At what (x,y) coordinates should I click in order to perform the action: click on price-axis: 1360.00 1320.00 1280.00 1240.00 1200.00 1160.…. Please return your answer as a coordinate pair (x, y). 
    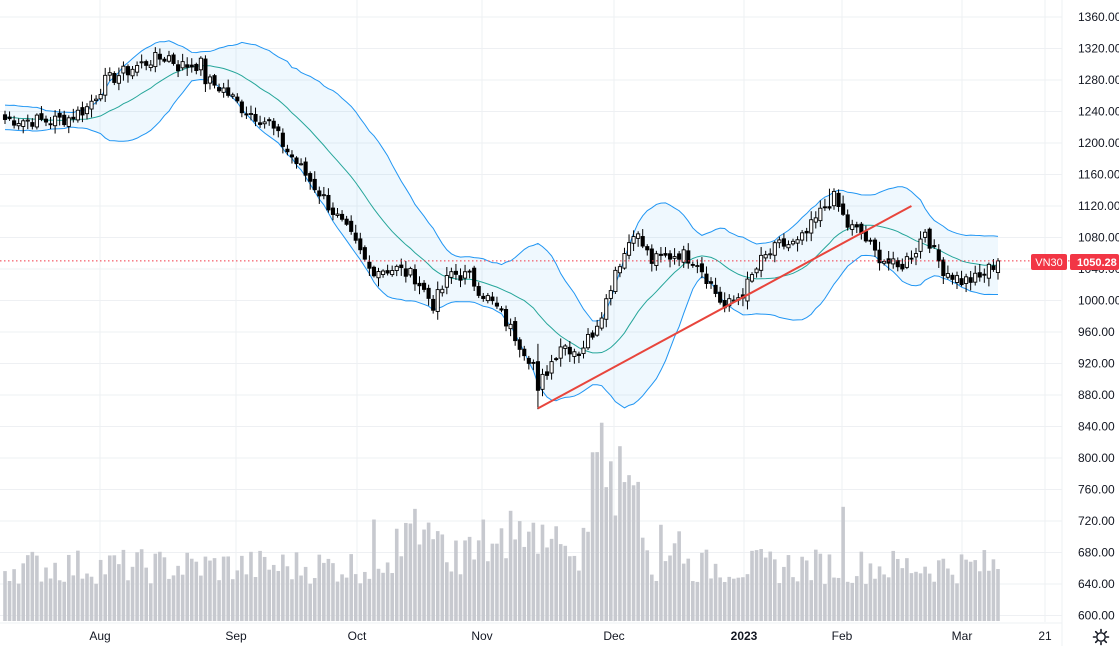
    Looking at the image, I should click on (1090, 323).